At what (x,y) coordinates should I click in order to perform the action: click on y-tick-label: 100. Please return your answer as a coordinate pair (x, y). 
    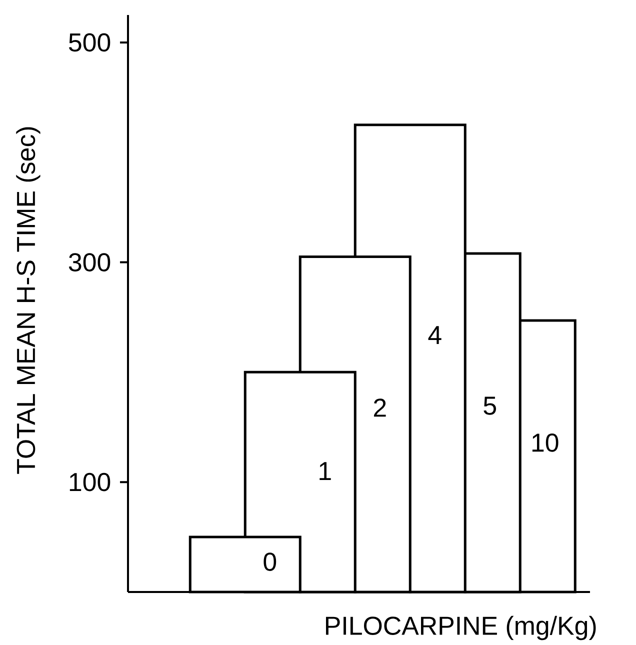
    Looking at the image, I should click on (90, 482).